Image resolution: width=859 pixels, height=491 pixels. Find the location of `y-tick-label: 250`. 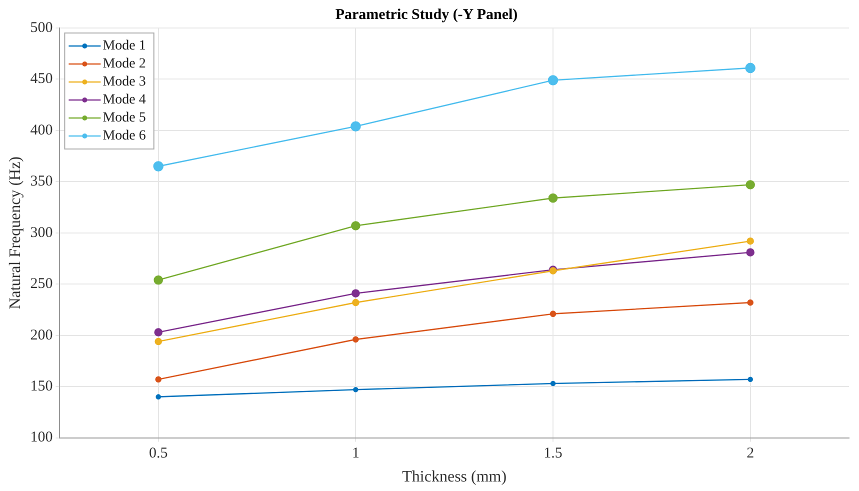

y-tick-label: 250 is located at coordinates (41, 284).